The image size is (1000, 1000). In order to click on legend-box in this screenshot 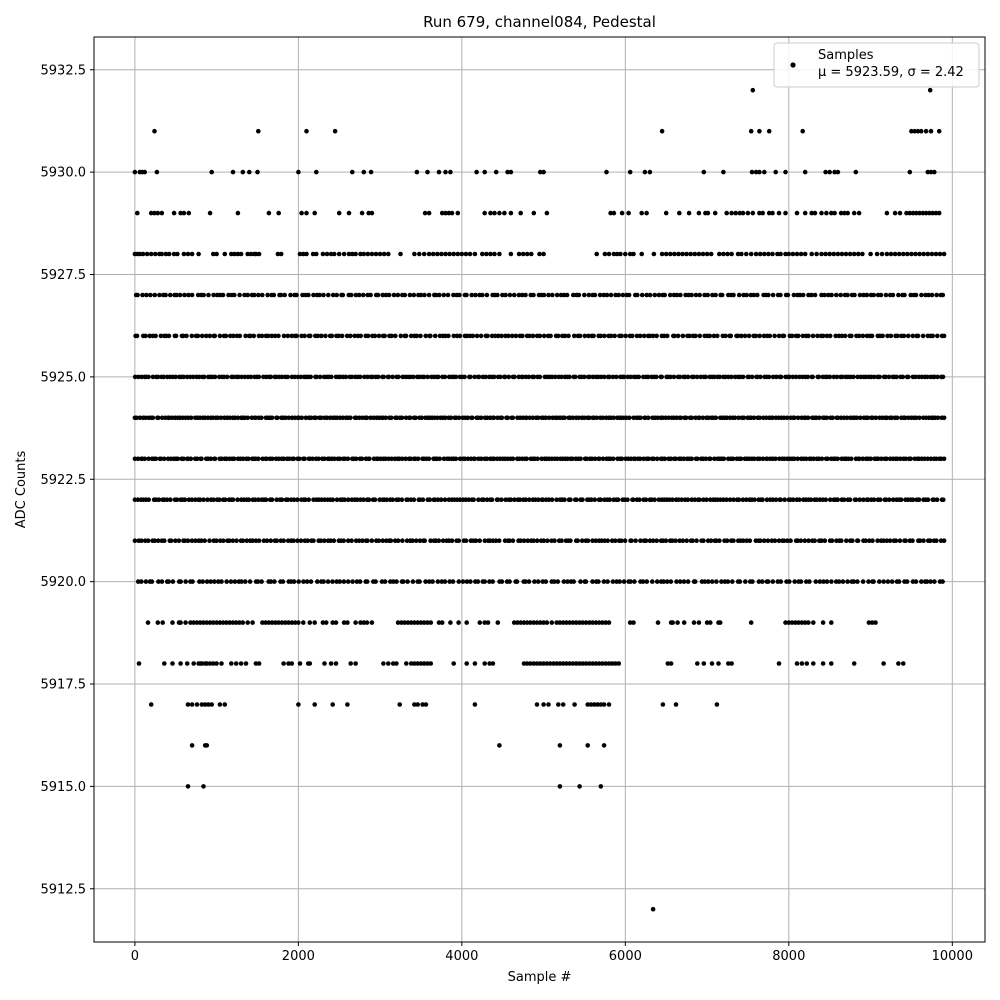, I will do `click(876, 65)`.